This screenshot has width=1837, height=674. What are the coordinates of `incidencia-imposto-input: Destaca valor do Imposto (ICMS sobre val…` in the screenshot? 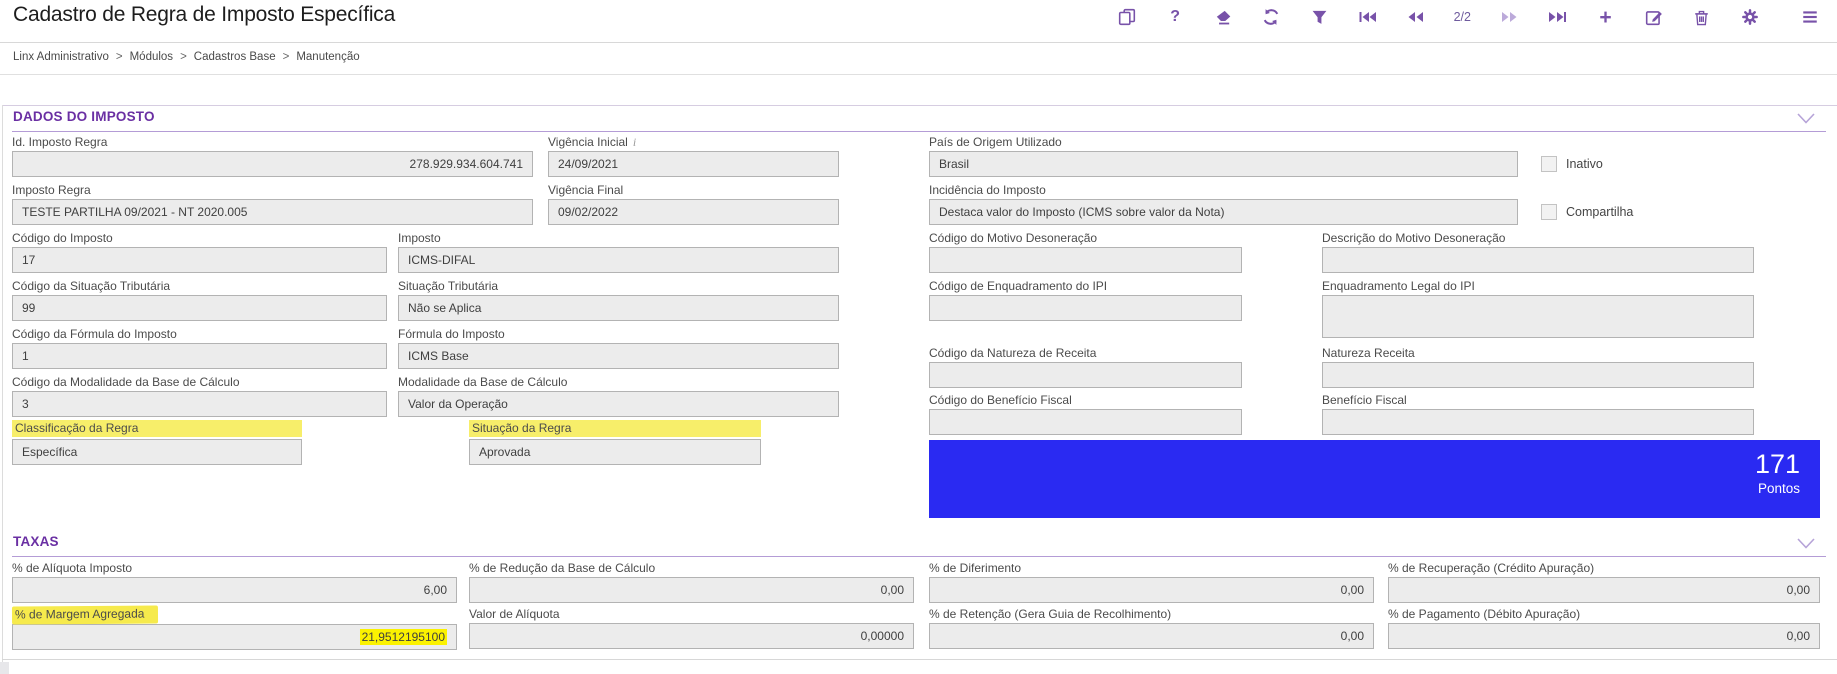 It's located at (1223, 212).